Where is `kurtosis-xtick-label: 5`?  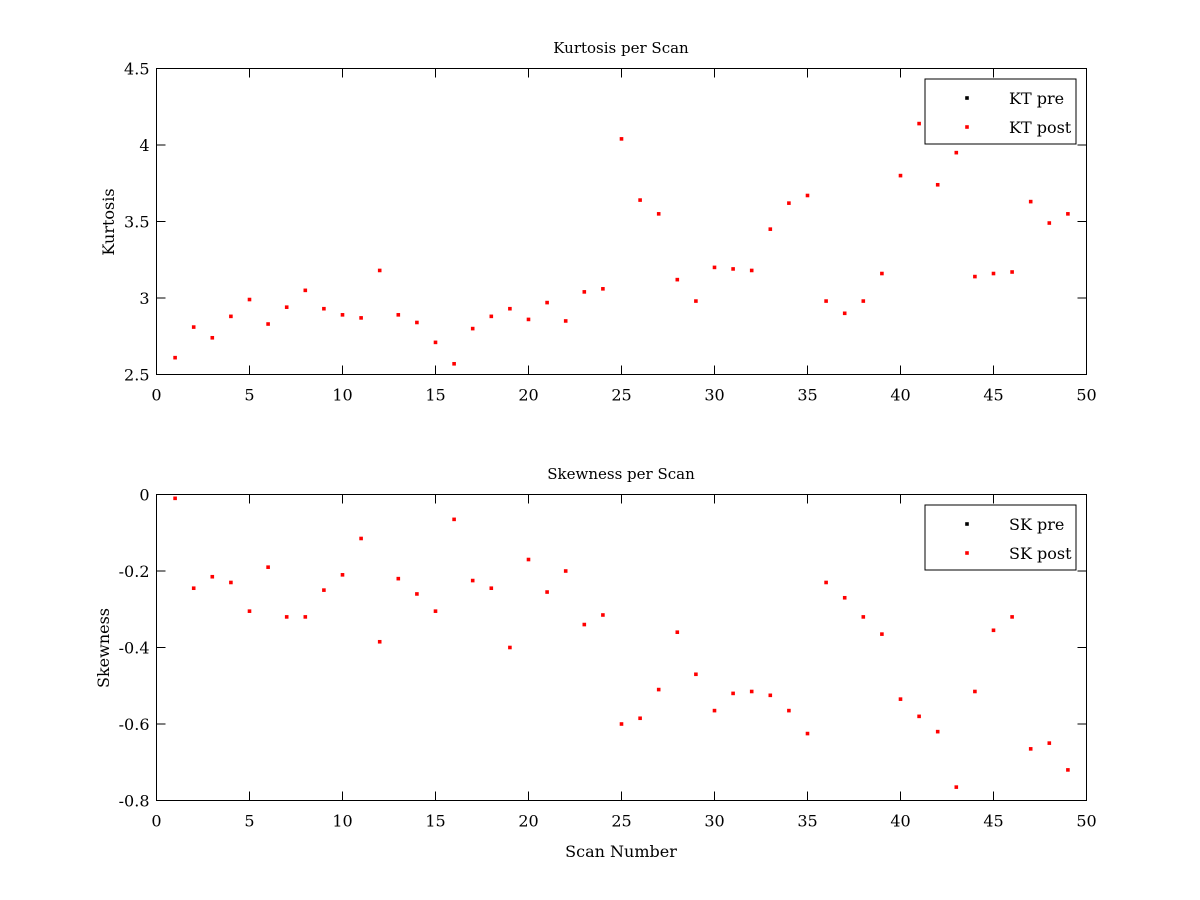
kurtosis-xtick-label: 5 is located at coordinates (249, 395).